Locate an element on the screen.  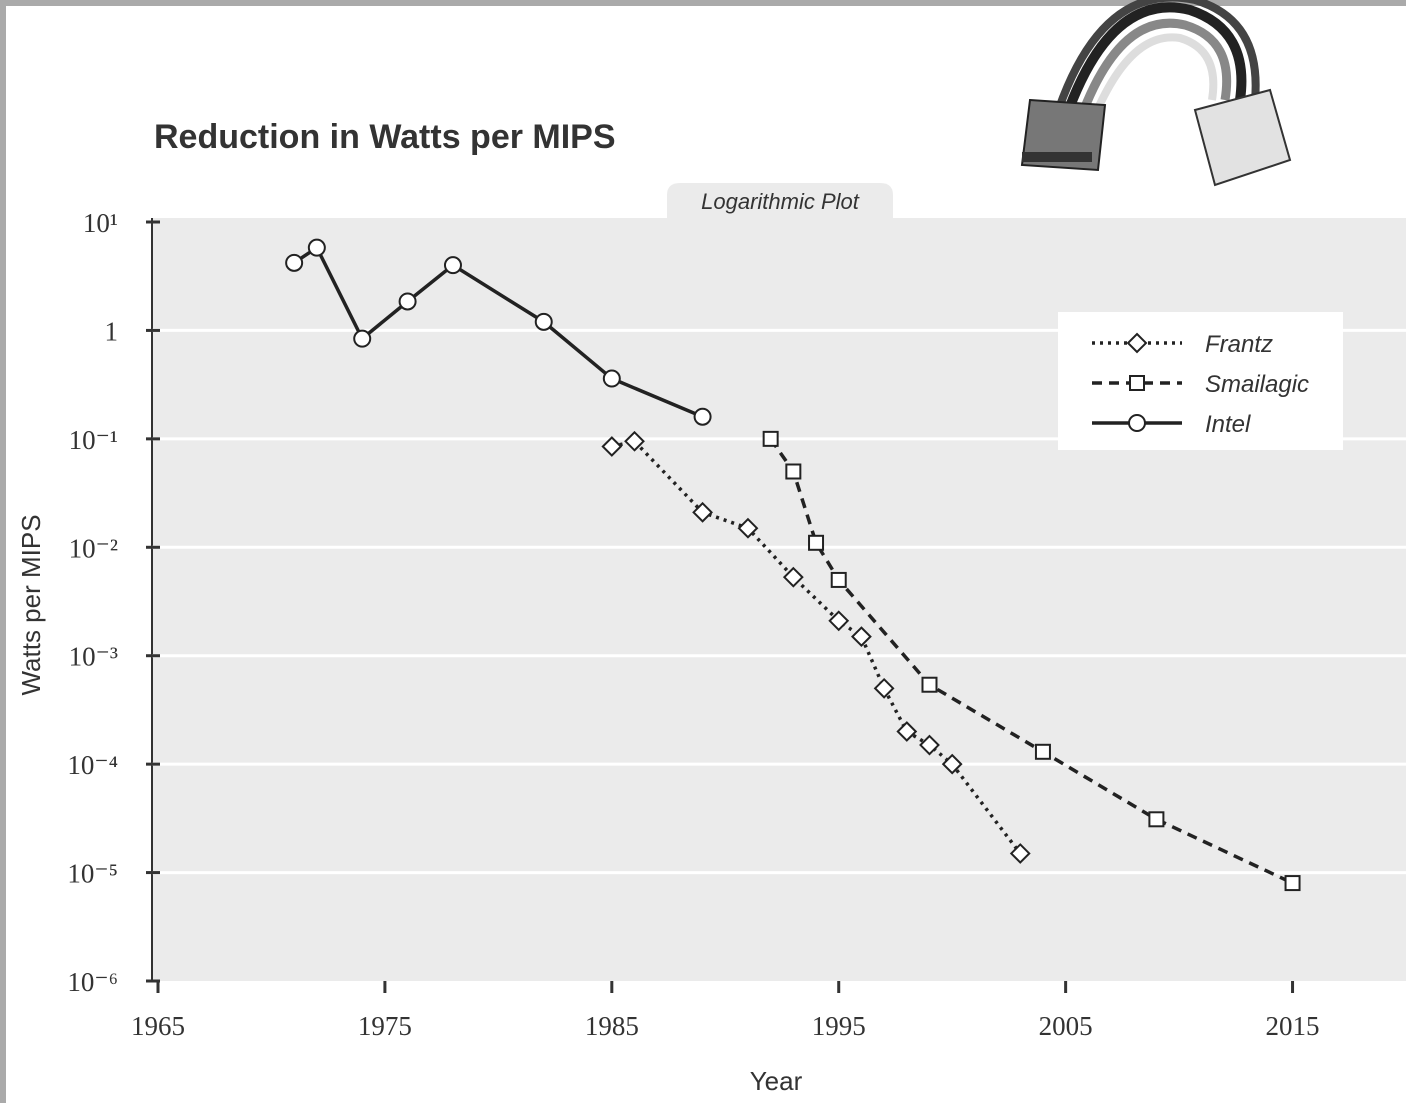
legend-box is located at coordinates (1200, 381).